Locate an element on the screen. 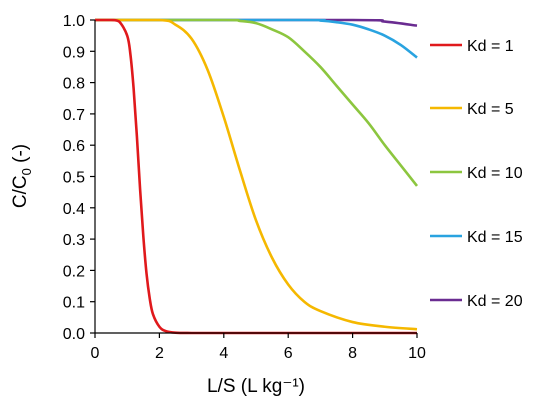  x-tick-label: 8 is located at coordinates (352, 353).